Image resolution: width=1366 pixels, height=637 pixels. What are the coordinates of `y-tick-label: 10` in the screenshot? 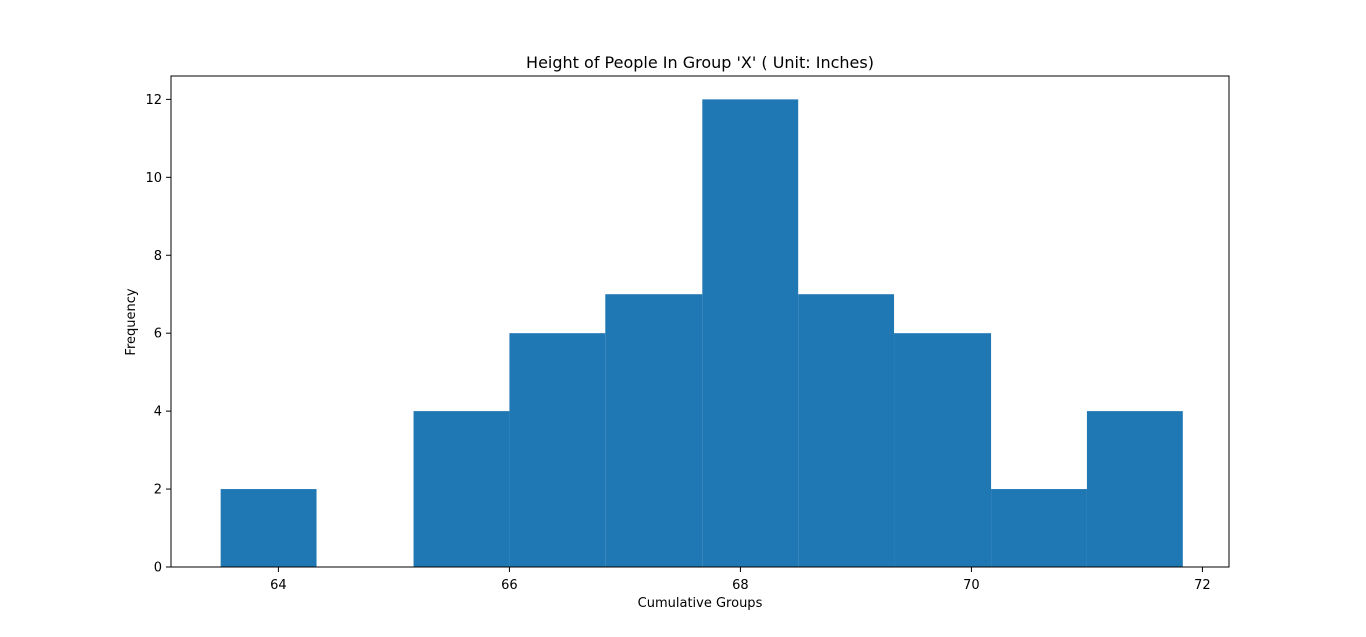 It's located at (153, 178).